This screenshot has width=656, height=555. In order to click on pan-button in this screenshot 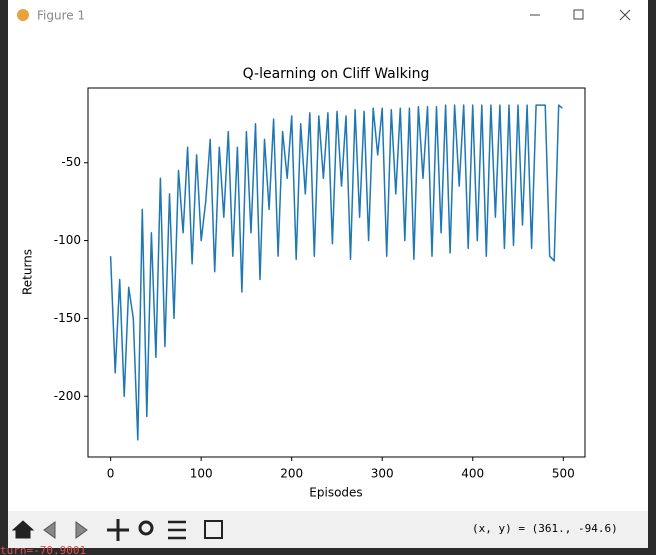, I will do `click(118, 530)`.